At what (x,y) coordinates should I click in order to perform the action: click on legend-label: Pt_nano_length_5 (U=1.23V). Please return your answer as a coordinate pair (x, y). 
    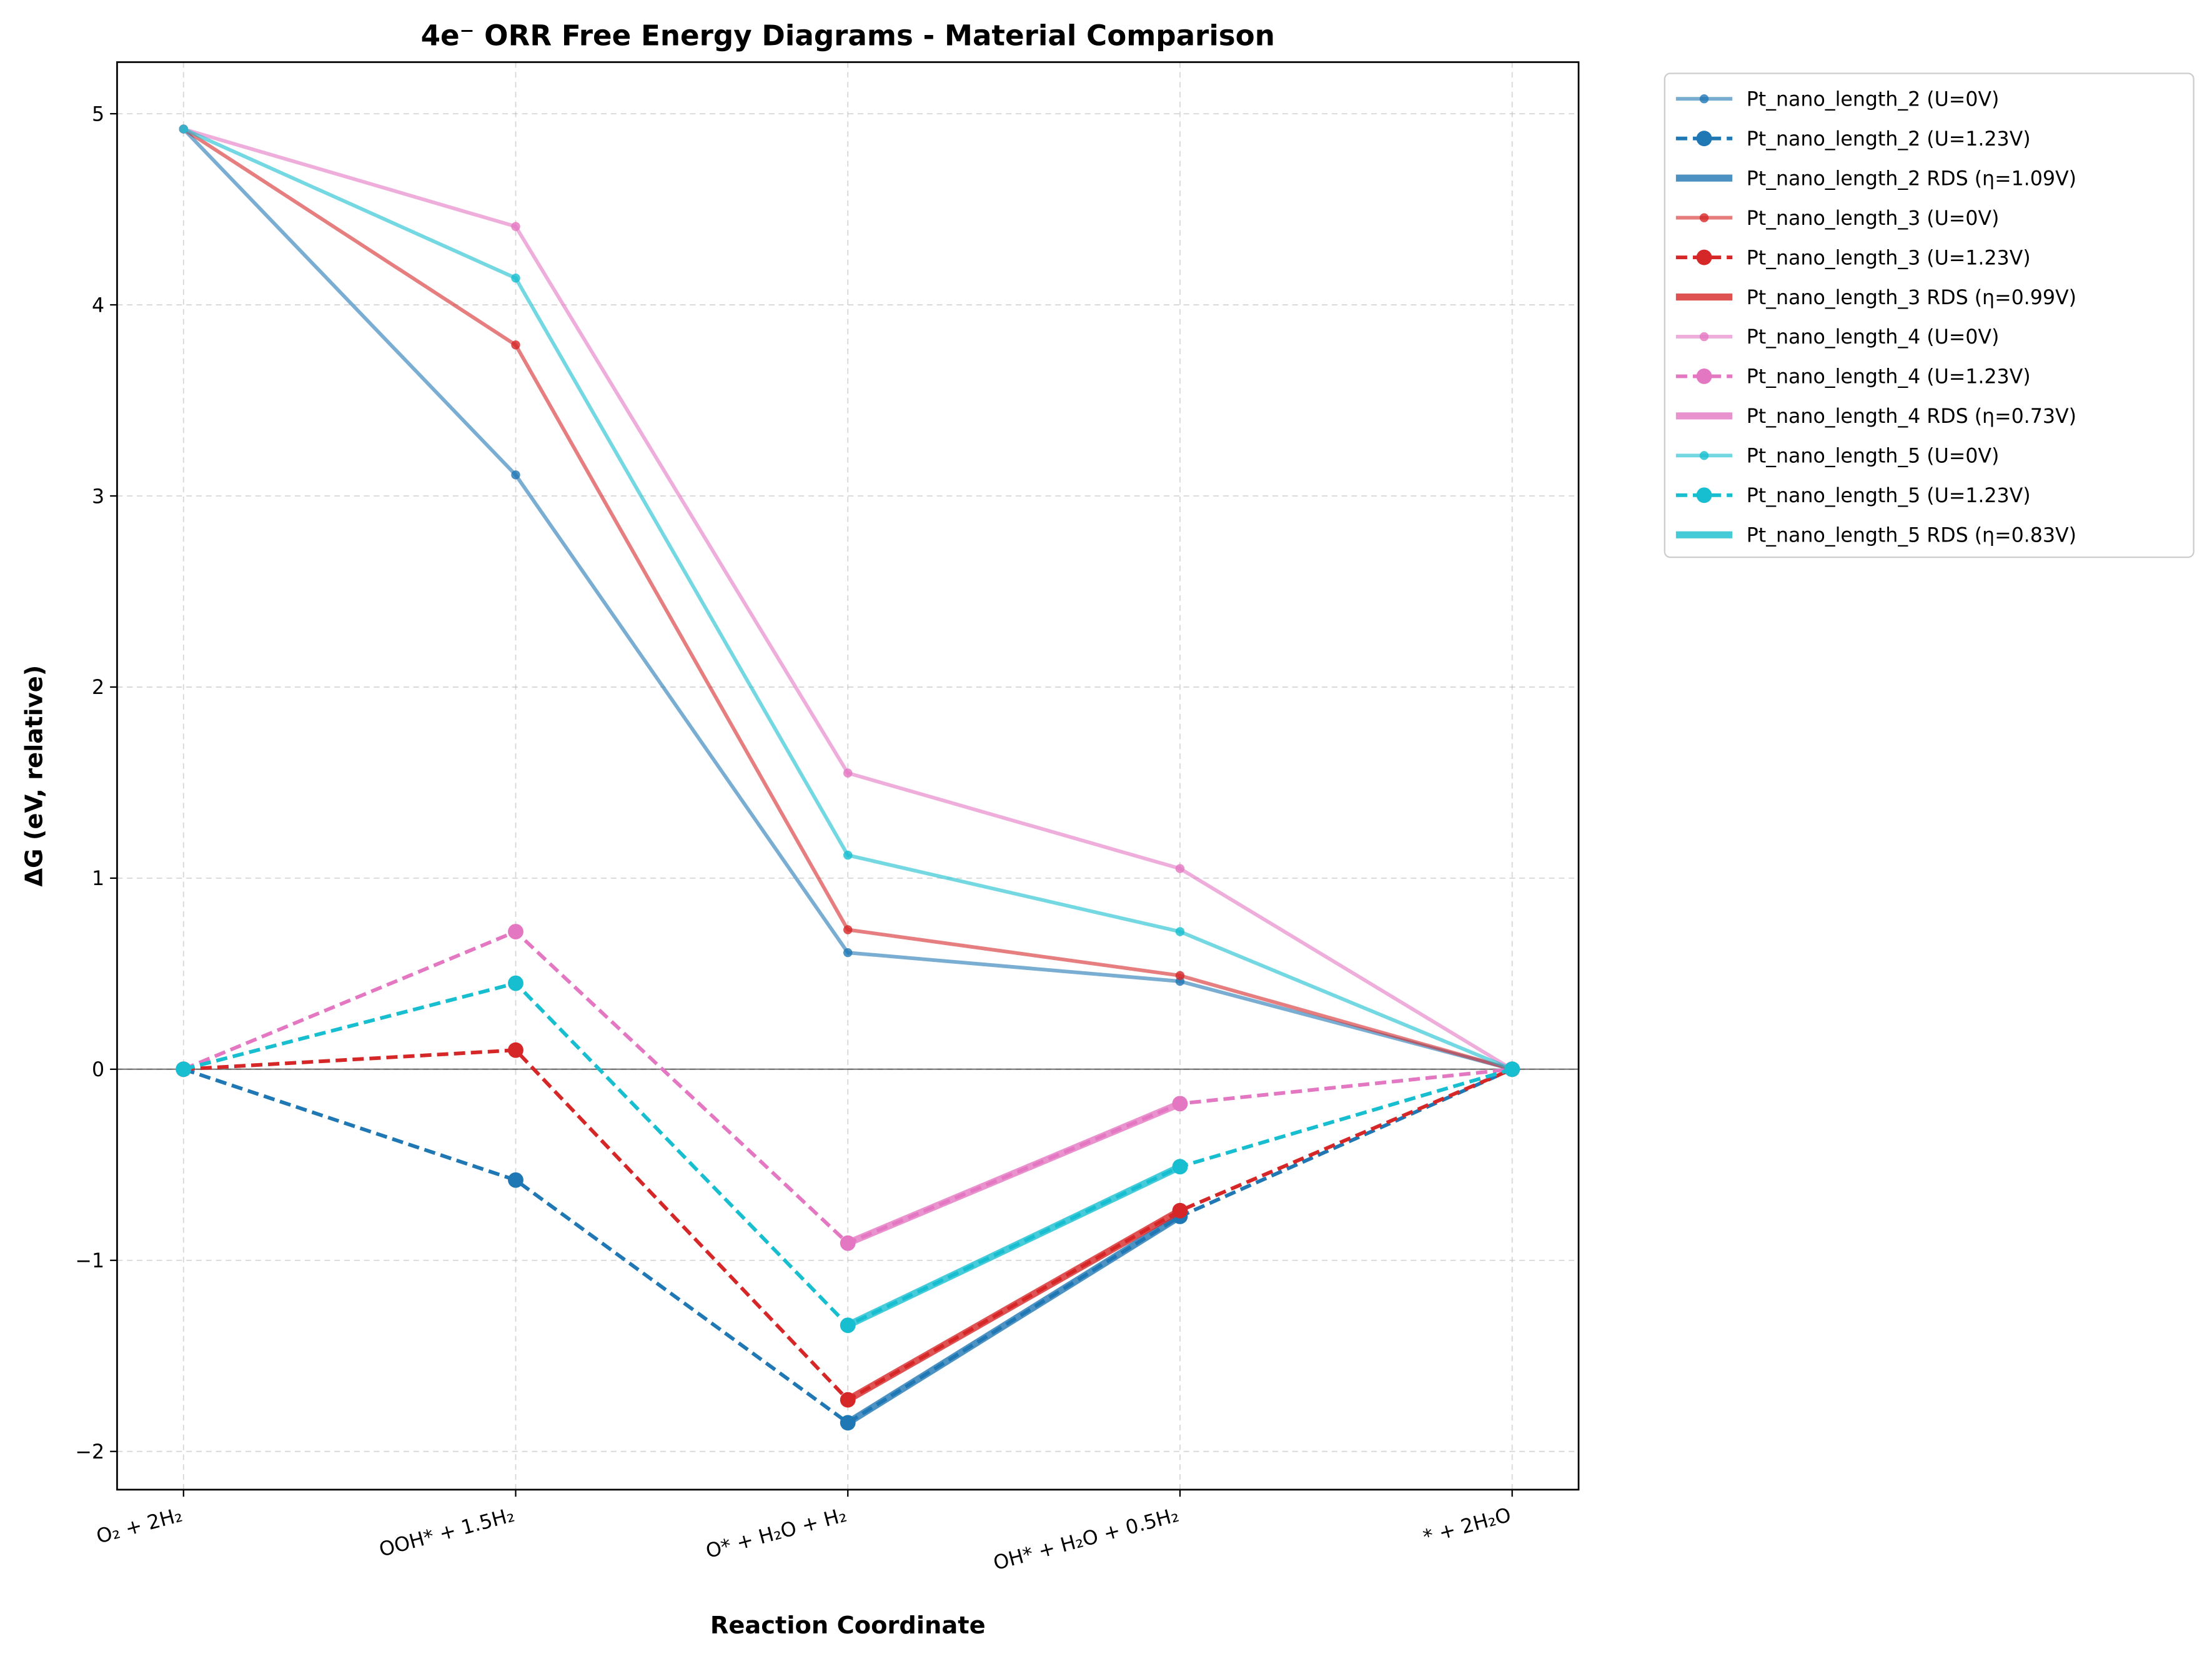
    Looking at the image, I should click on (1889, 496).